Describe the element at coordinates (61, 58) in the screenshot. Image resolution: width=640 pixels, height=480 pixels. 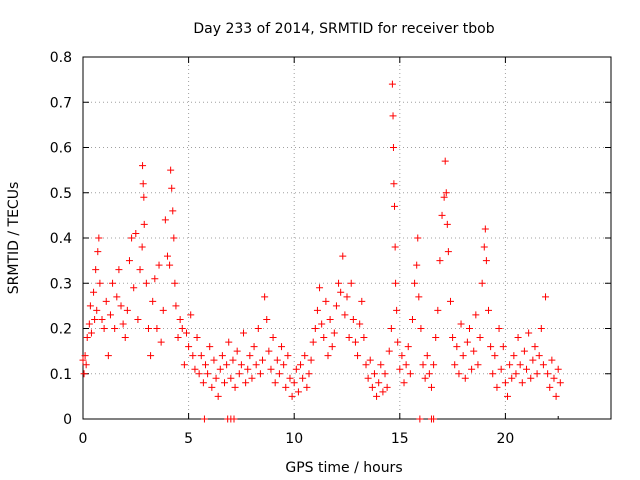
I see `y-tick-label: 0.8` at that location.